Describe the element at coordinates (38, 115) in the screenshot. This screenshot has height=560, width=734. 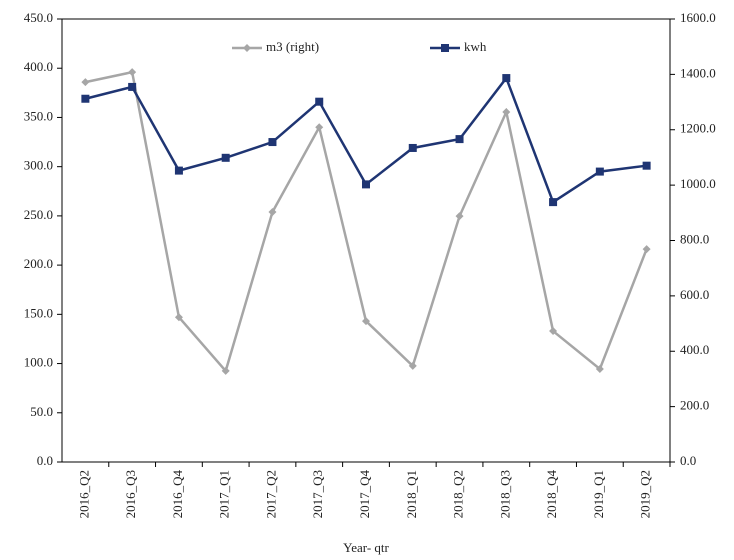
I see `y-tick-label: 350.0` at that location.